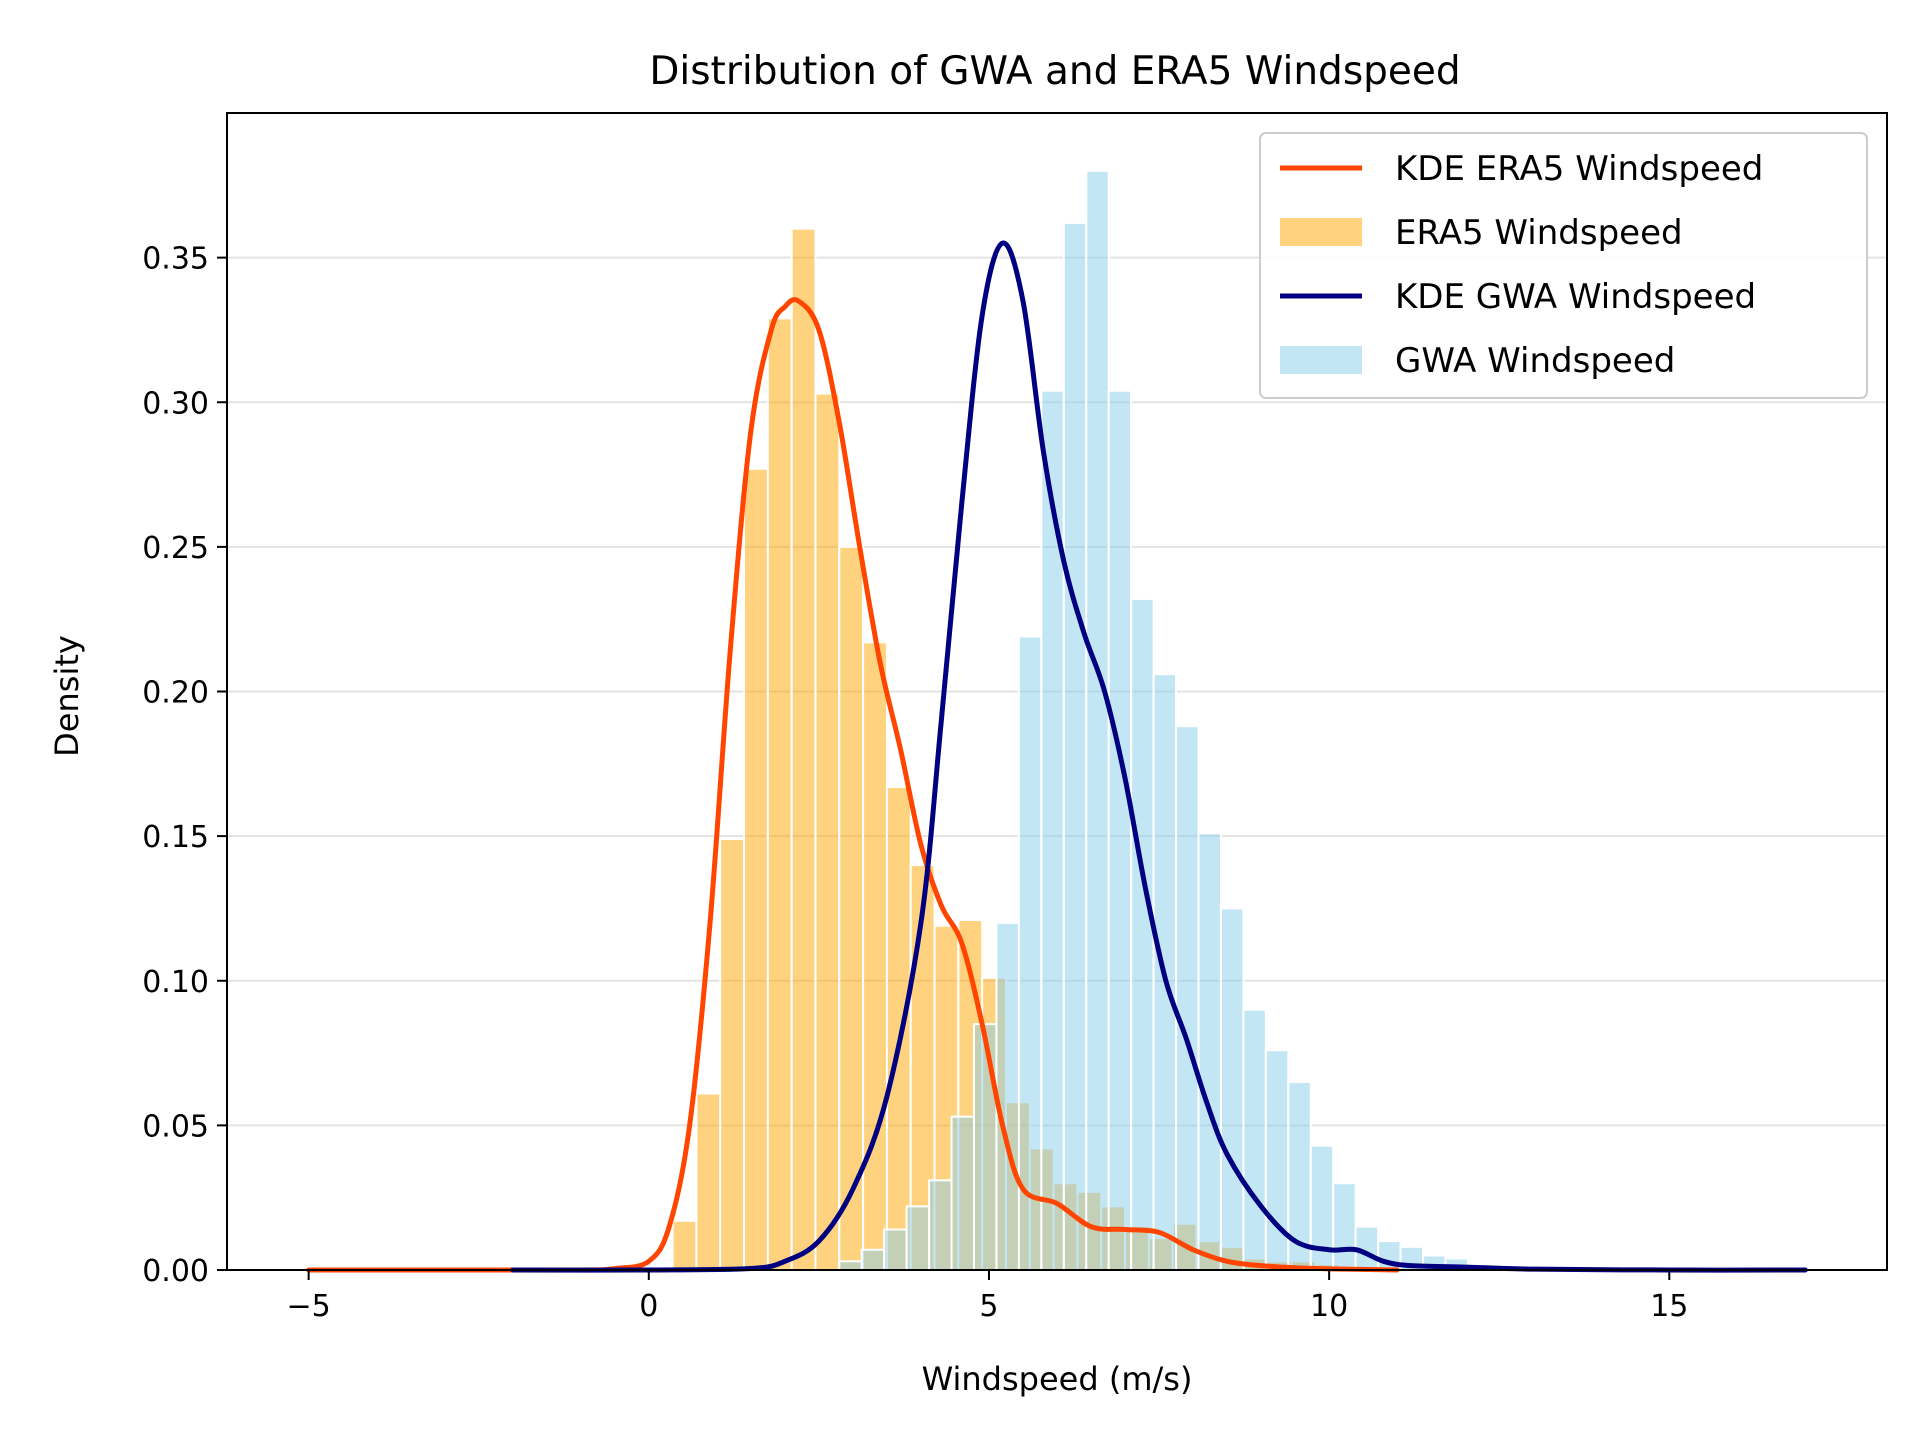 This screenshot has height=1440, width=1920. What do you see at coordinates (175, 1271) in the screenshot?
I see `y-tick-label-0: 0.00` at bounding box center [175, 1271].